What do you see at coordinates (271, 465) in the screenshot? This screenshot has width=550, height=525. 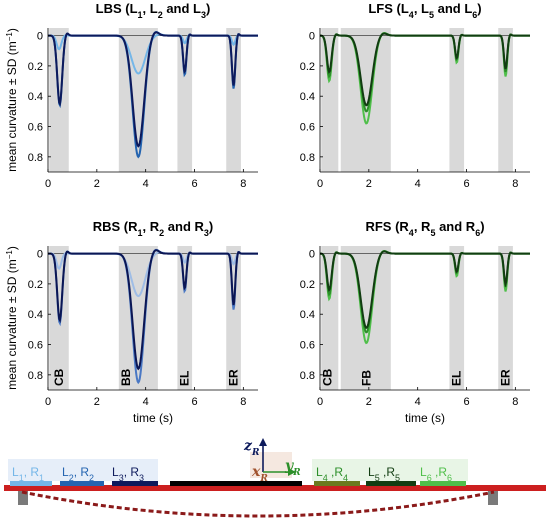 I see `axis-label-bg` at bounding box center [271, 465].